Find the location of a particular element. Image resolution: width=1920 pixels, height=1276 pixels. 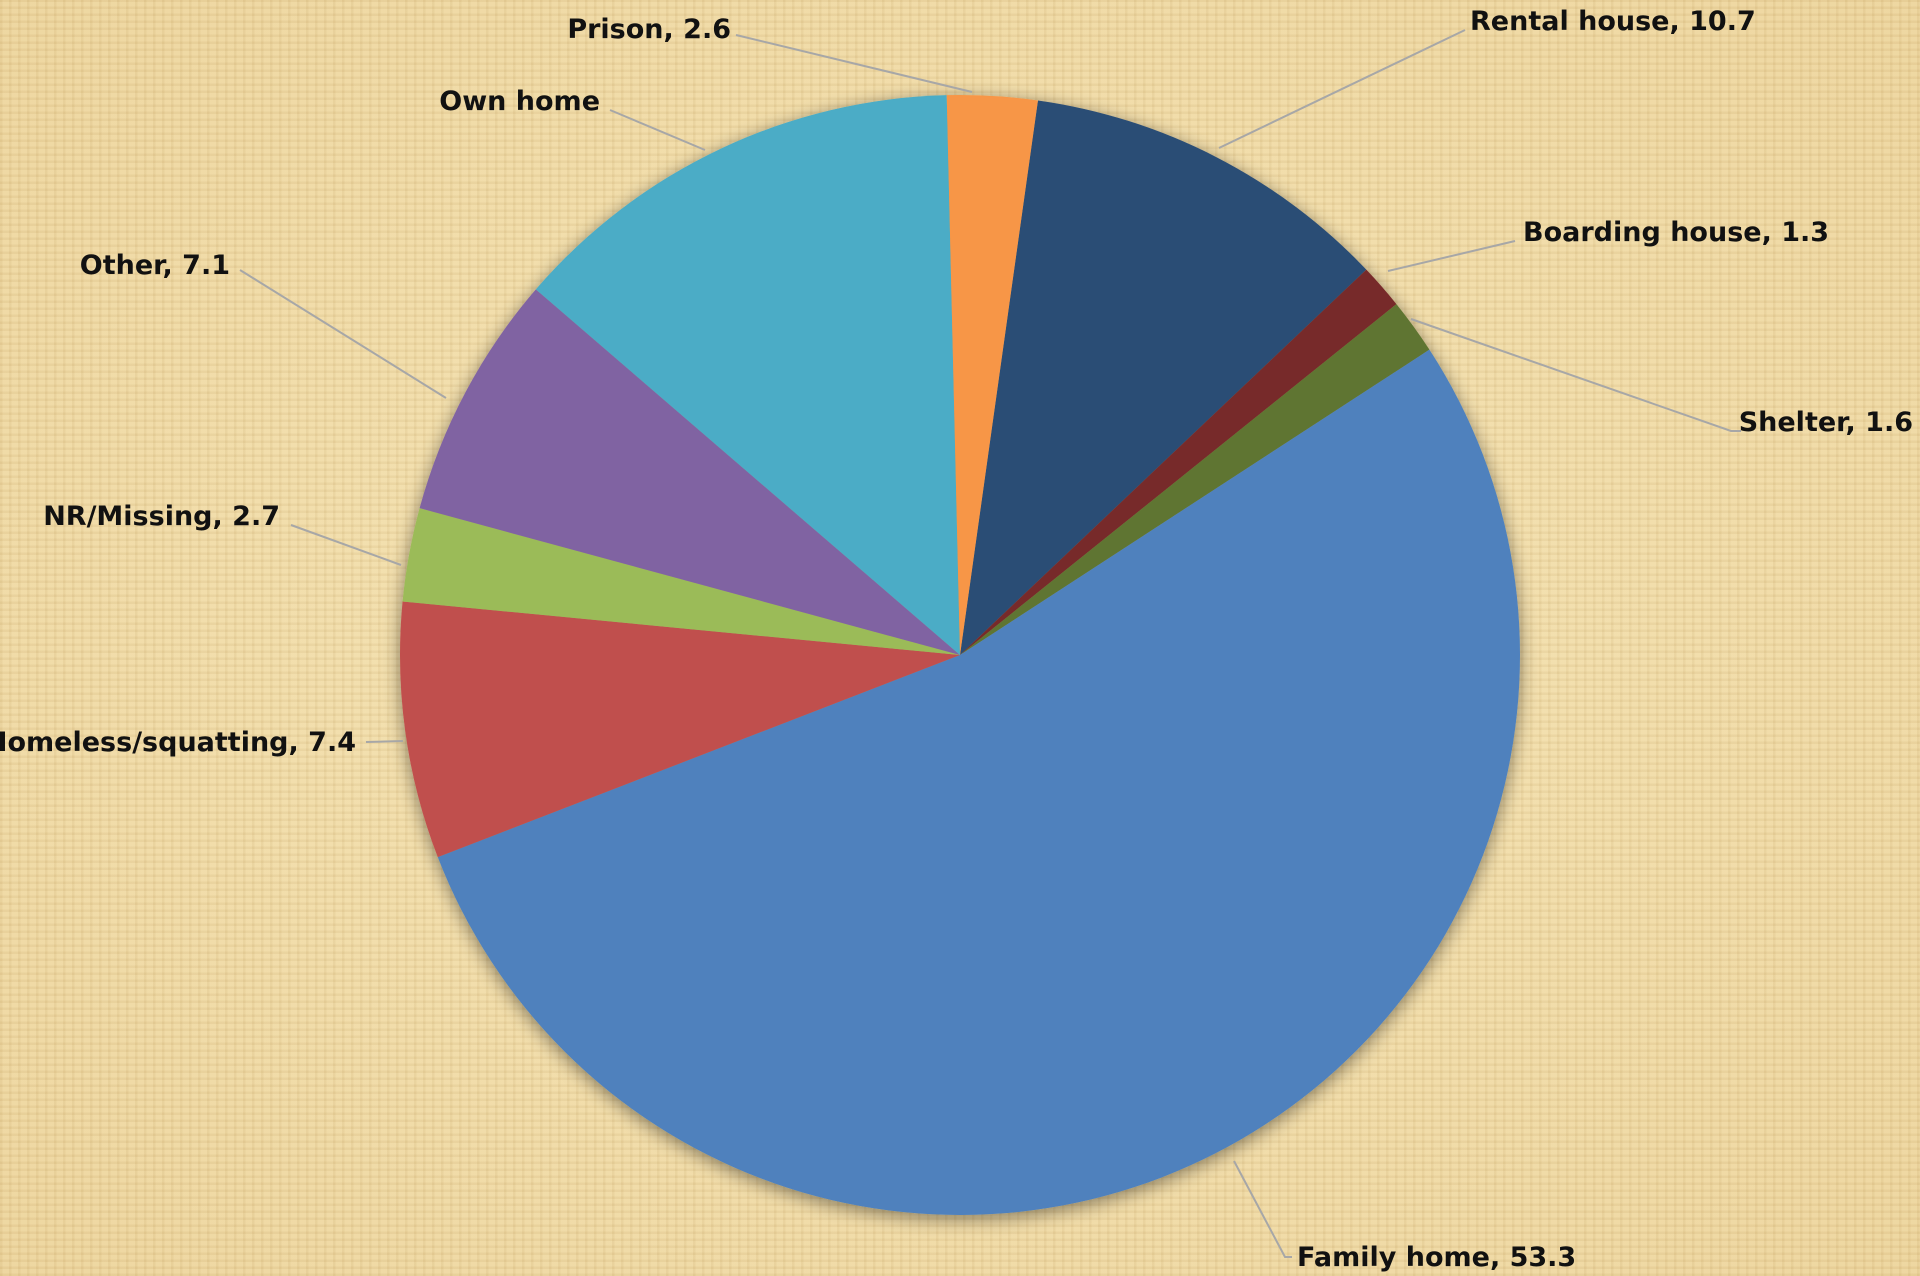

data-label-own-home: Own home is located at coordinates (519, 101).